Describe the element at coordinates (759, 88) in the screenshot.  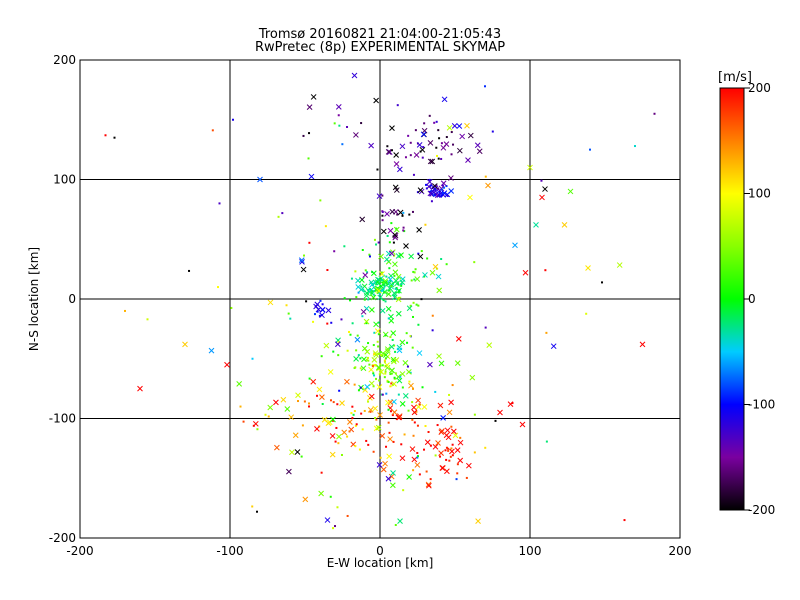
I see `colorbar-tick-label: 200` at that location.